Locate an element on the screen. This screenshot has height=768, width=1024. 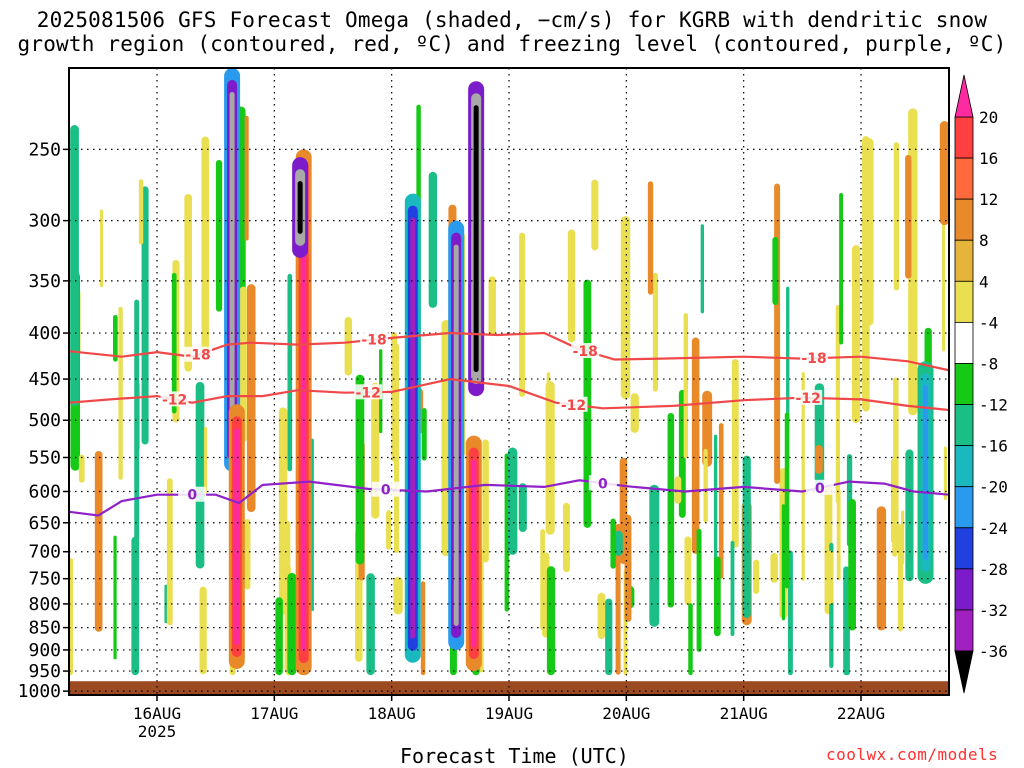
y-tick-label: 300 is located at coordinates (44, 221).